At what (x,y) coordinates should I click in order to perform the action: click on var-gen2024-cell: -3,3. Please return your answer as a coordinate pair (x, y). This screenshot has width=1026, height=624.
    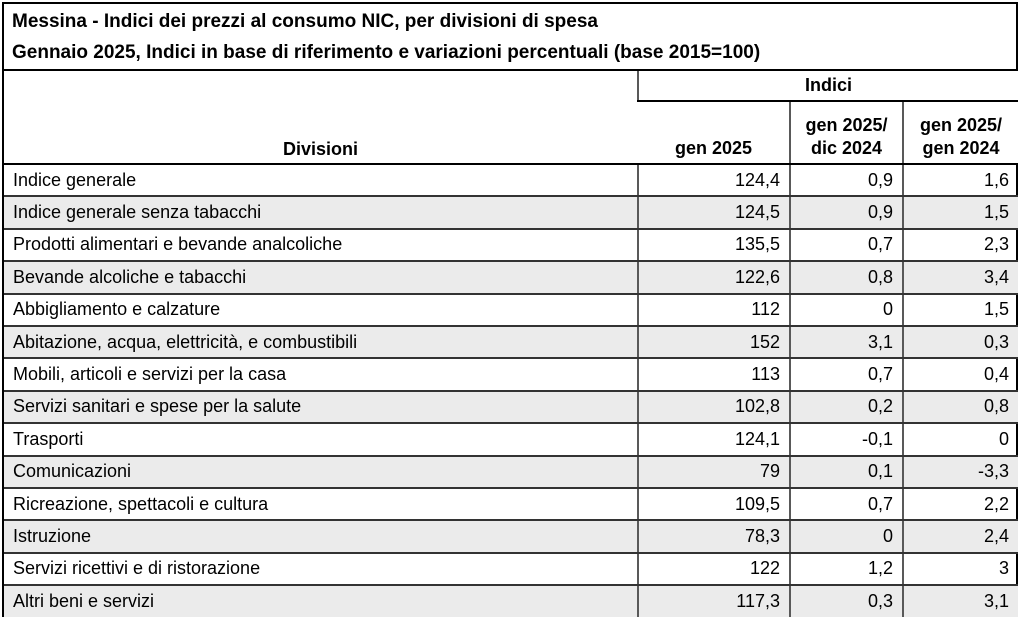
    Looking at the image, I should click on (960, 472).